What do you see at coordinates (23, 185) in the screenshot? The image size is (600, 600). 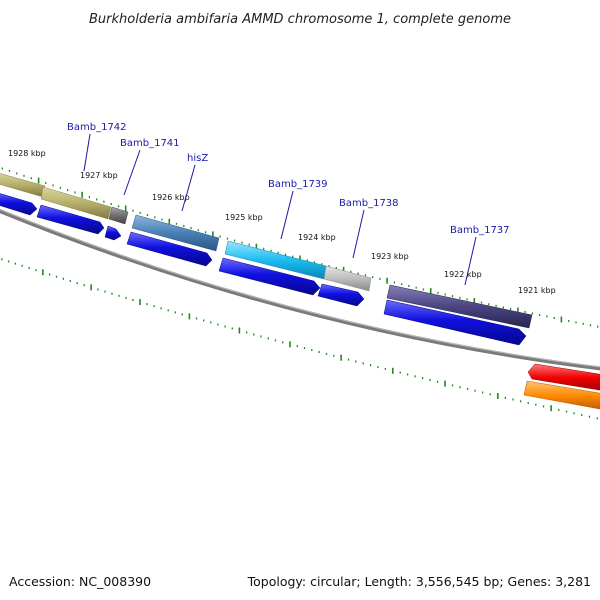 I see `gene-feature-olive-left` at bounding box center [23, 185].